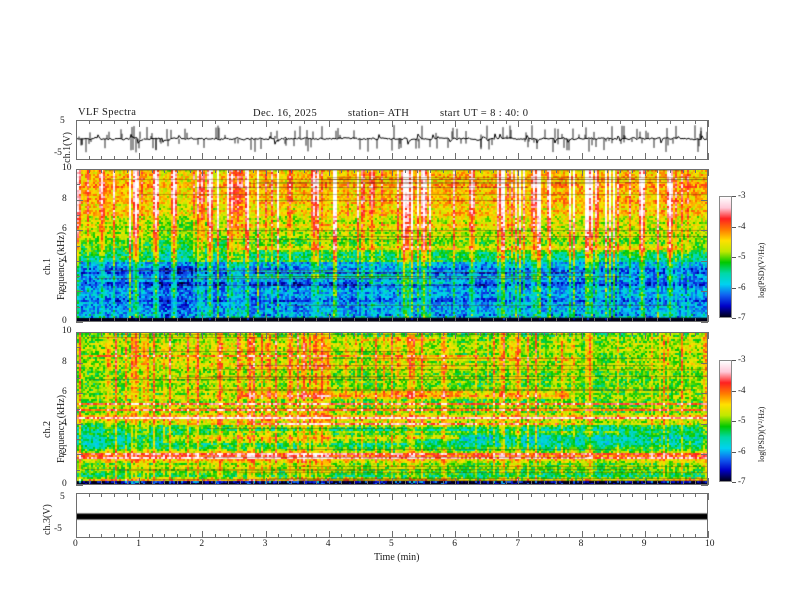  Describe the element at coordinates (78, 440) in the screenshot. I see `y-tick-minor` at that location.